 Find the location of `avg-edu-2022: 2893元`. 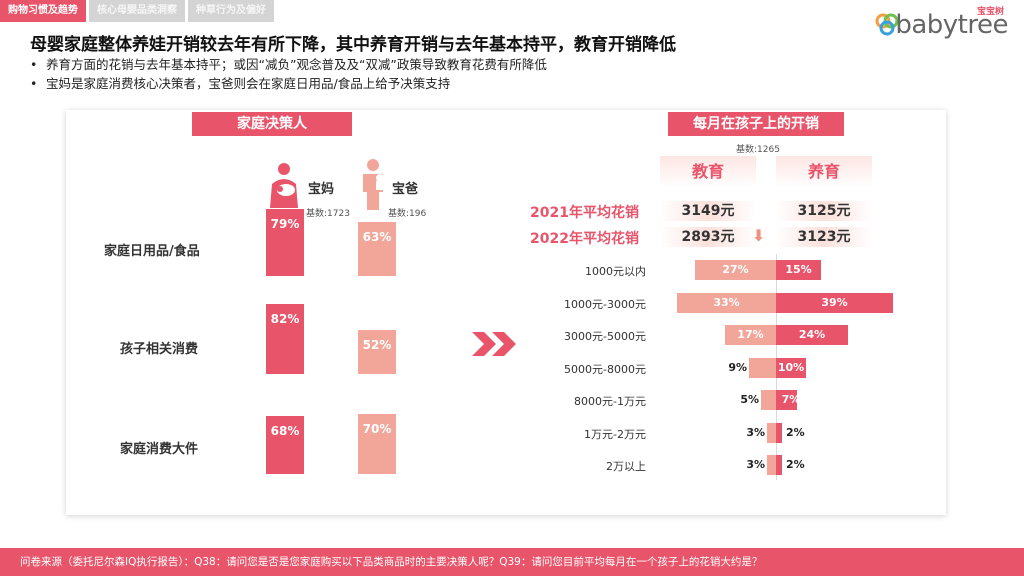

avg-edu-2022: 2893元 is located at coordinates (708, 237).